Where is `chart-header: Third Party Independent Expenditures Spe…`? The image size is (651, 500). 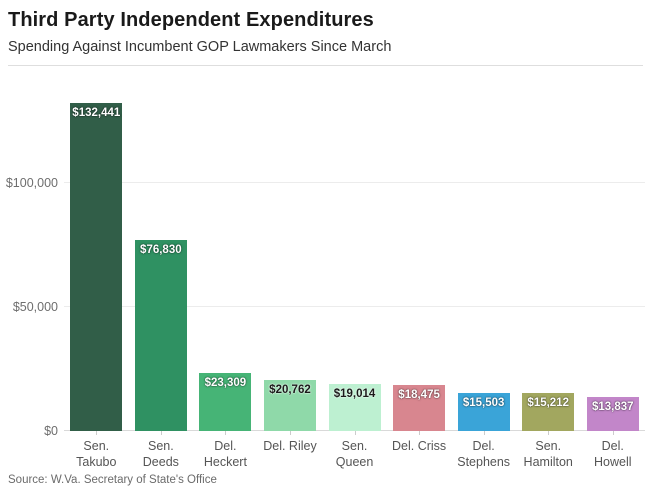
chart-header: Third Party Independent Expenditures Spe… is located at coordinates (325, 33).